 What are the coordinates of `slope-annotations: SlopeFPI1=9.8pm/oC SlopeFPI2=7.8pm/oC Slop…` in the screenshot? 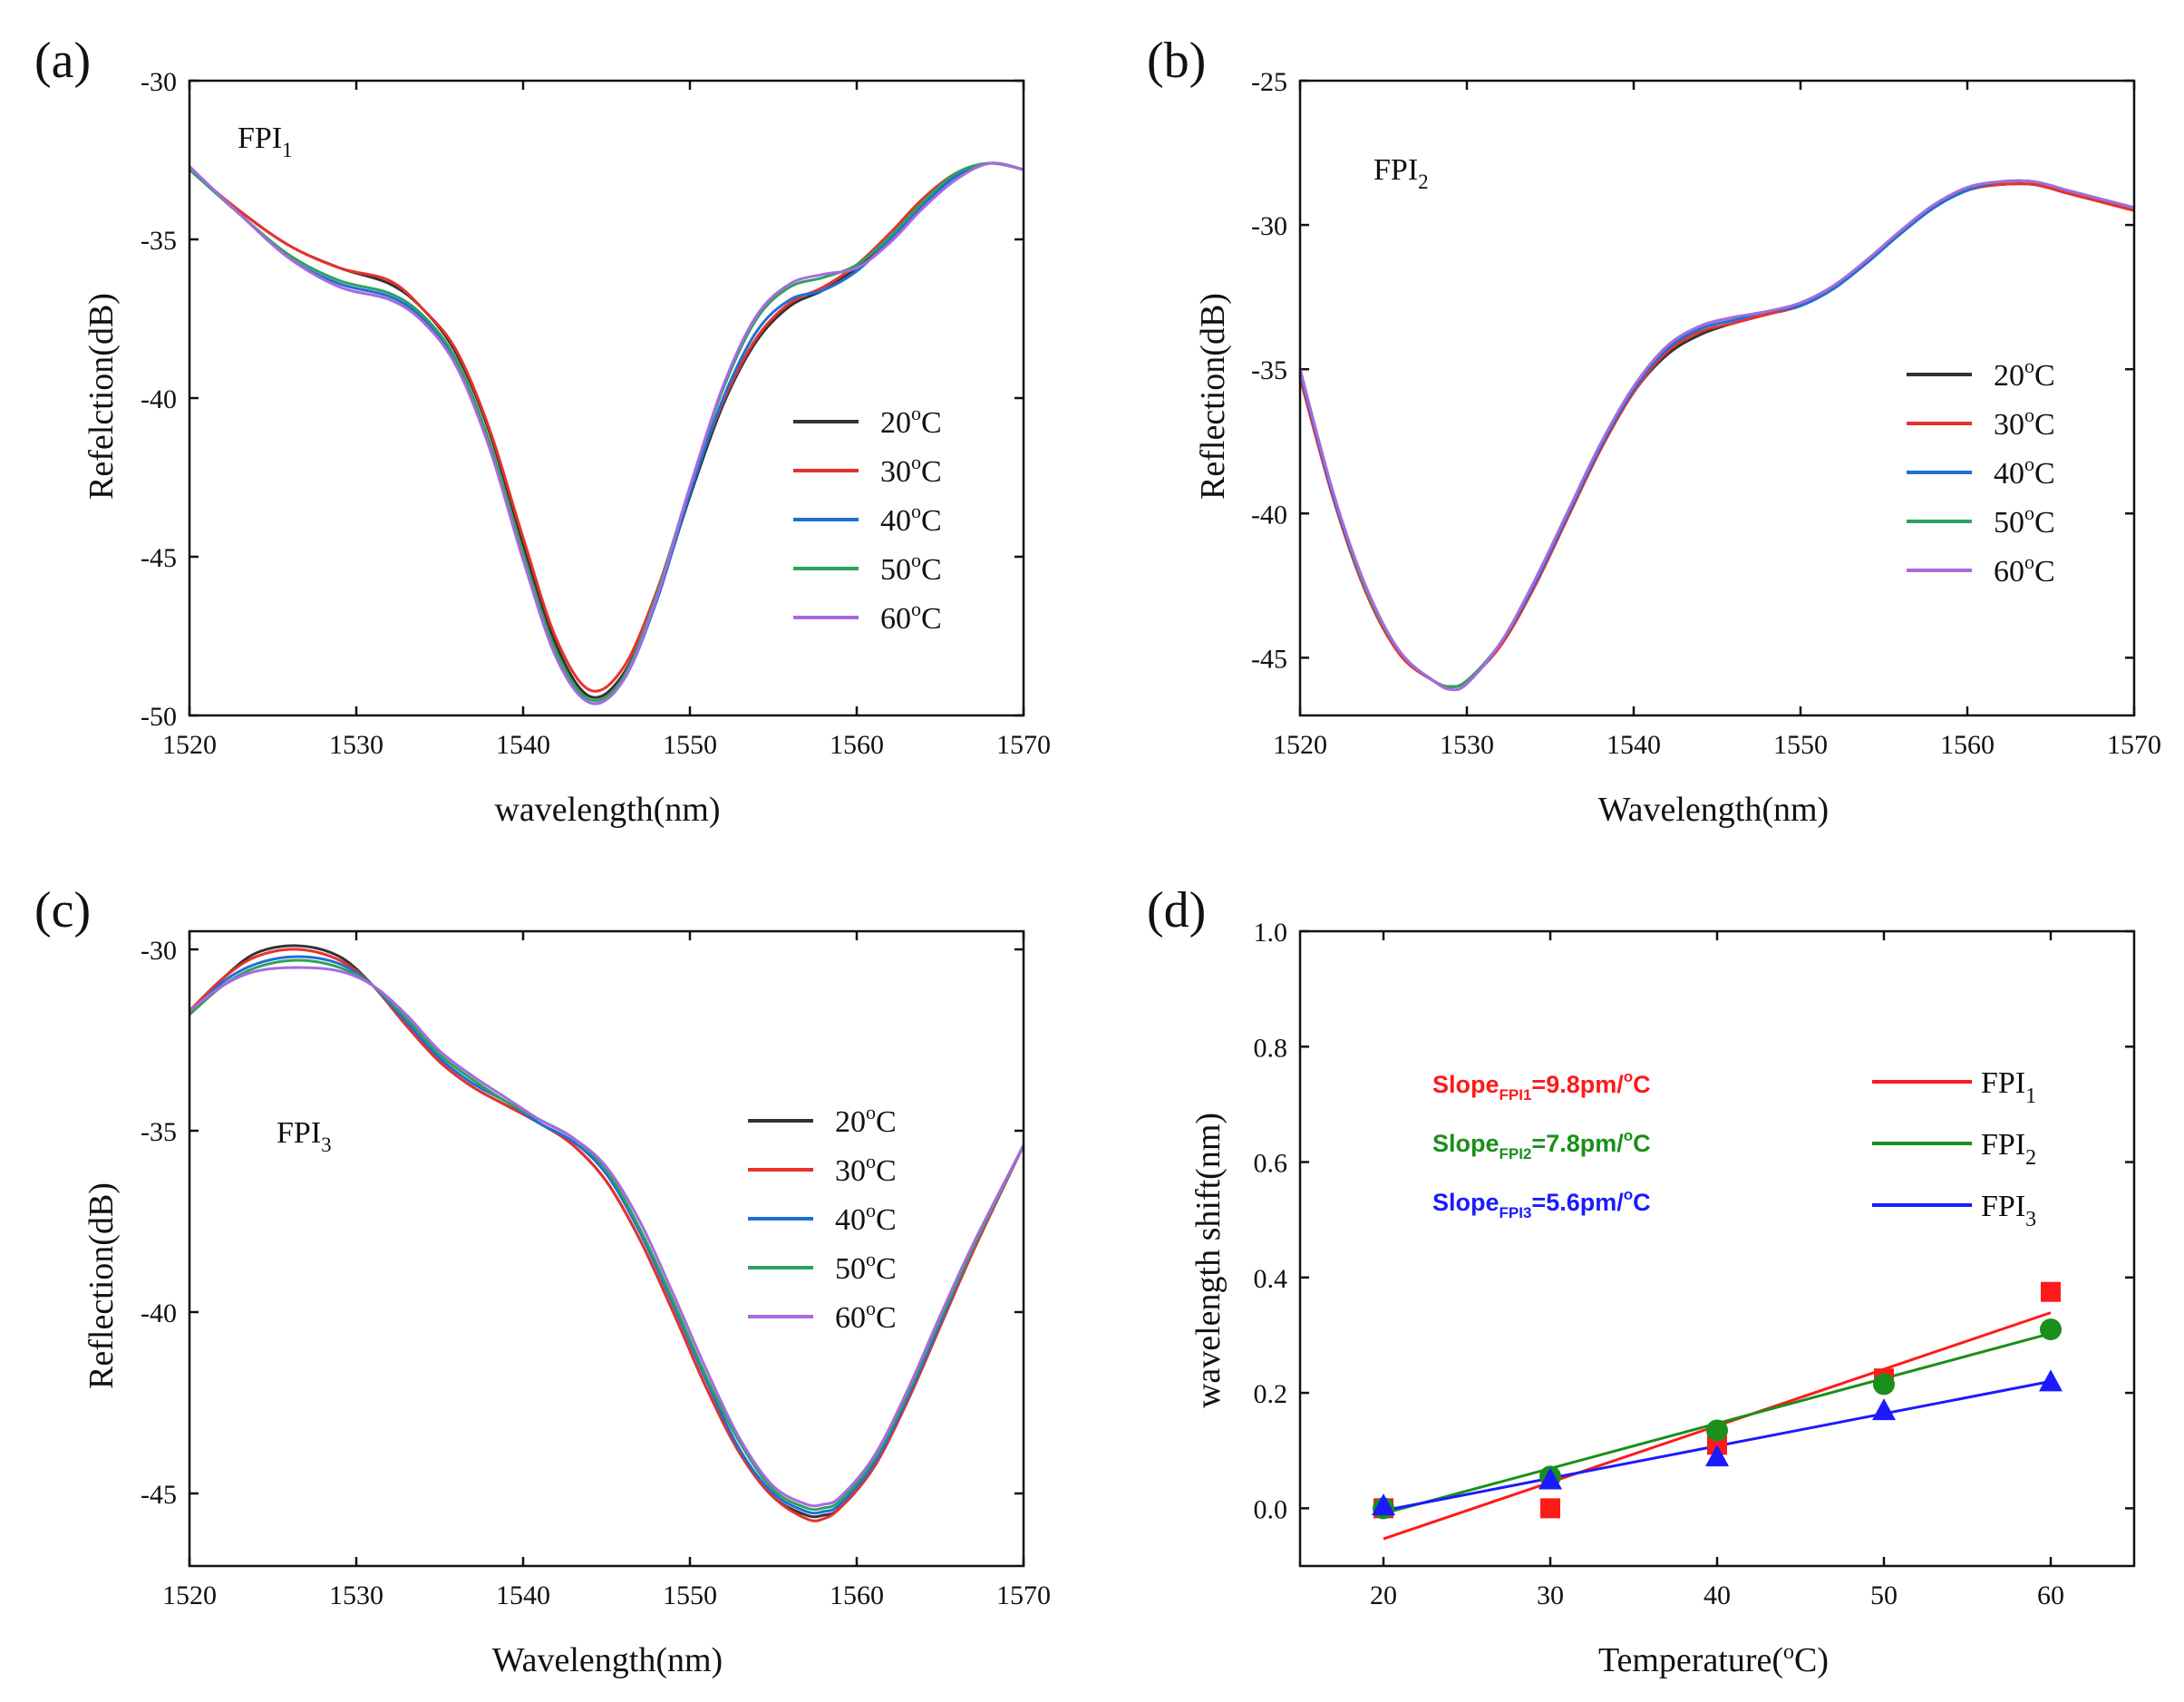 It's located at (1541, 1144).